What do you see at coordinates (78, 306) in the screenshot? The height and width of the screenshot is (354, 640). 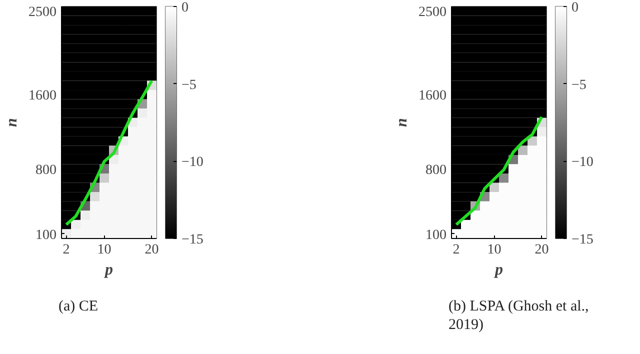 I see `text: (a) CE` at bounding box center [78, 306].